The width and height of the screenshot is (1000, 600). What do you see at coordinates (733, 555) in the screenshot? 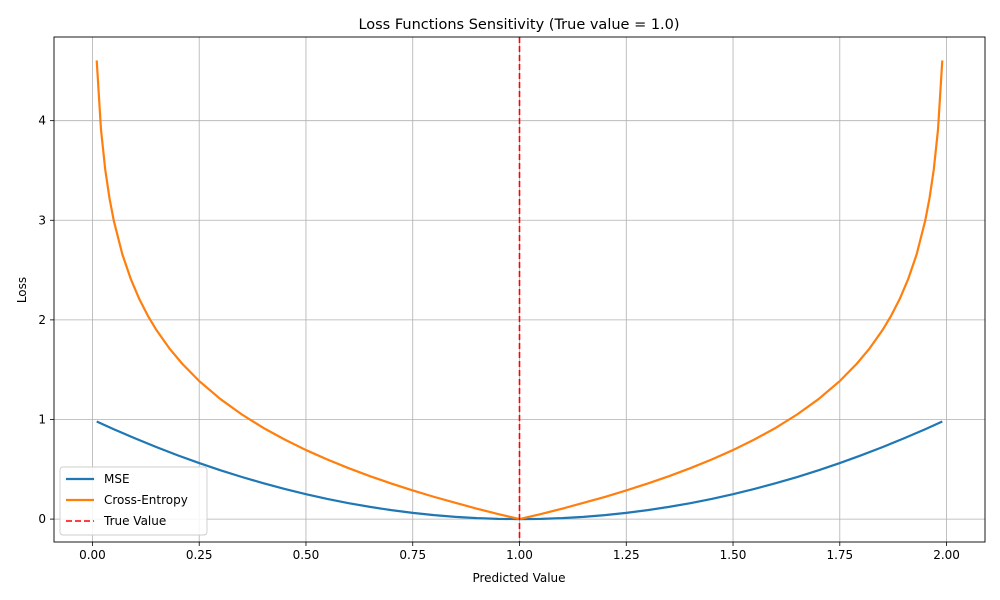
I see `x-tick-label: 1.50` at bounding box center [733, 555].